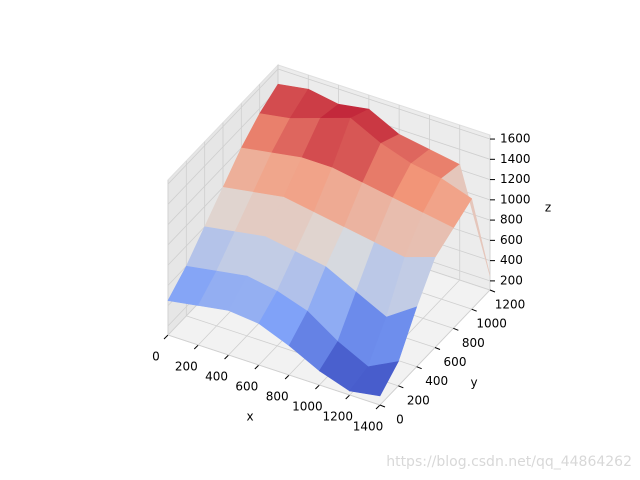  What do you see at coordinates (249, 417) in the screenshot?
I see `x-axis-label: x` at bounding box center [249, 417].